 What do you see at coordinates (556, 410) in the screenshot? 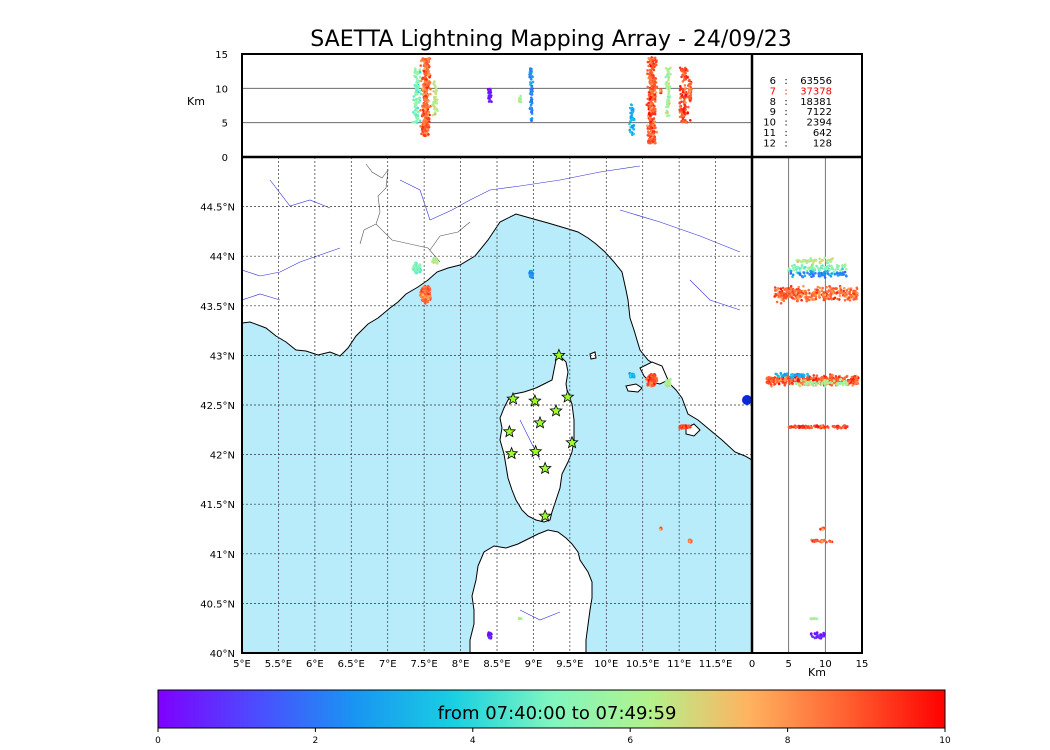
I see `station-star` at bounding box center [556, 410].